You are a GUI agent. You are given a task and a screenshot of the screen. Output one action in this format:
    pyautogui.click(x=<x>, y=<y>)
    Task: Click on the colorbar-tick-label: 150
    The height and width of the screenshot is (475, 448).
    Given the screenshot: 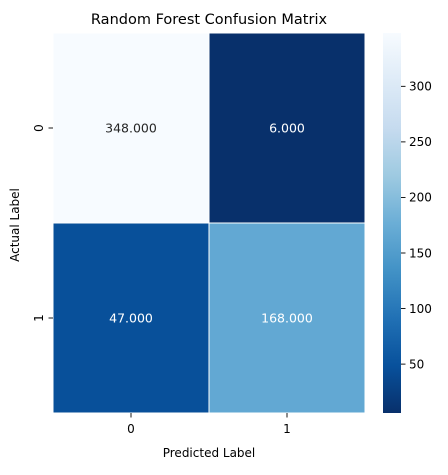 What is the action you would take?
    pyautogui.click(x=420, y=253)
    